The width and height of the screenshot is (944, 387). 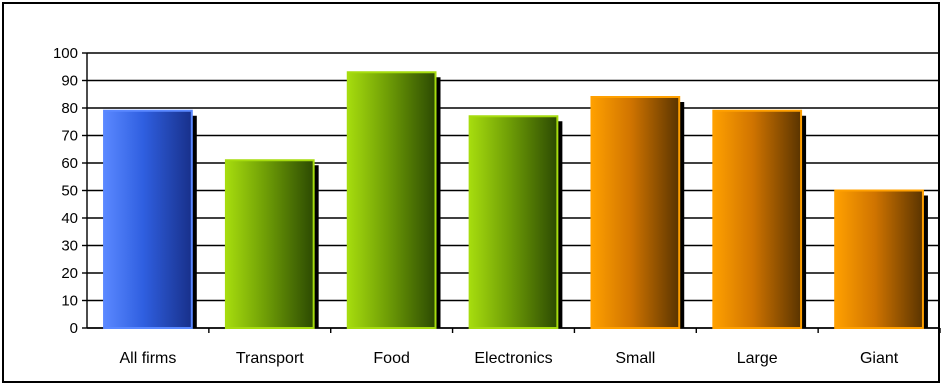 I want to click on y-tick-label: 100, so click(x=65, y=53).